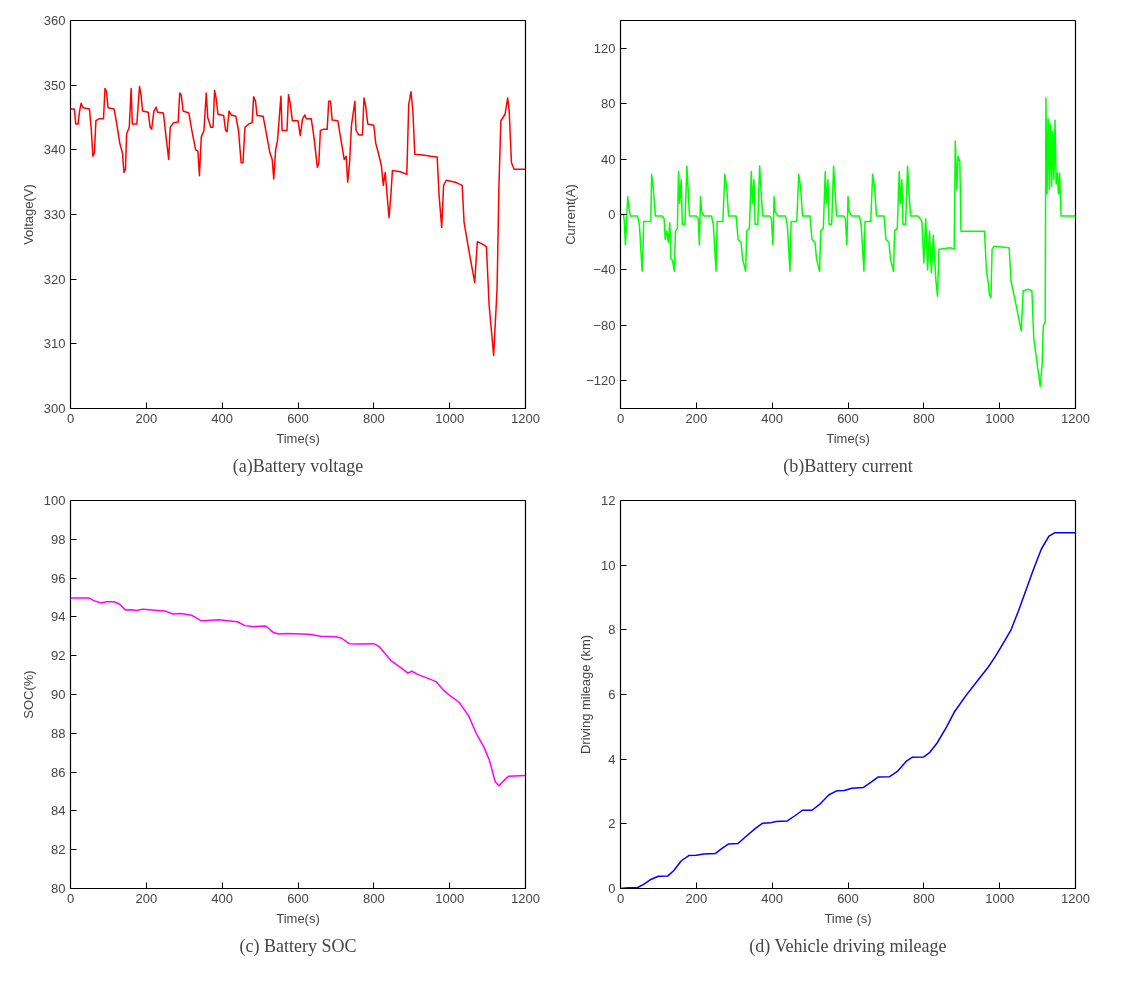 The image size is (1132, 994). Describe the element at coordinates (58, 617) in the screenshot. I see `y-tick-label: 94` at that location.